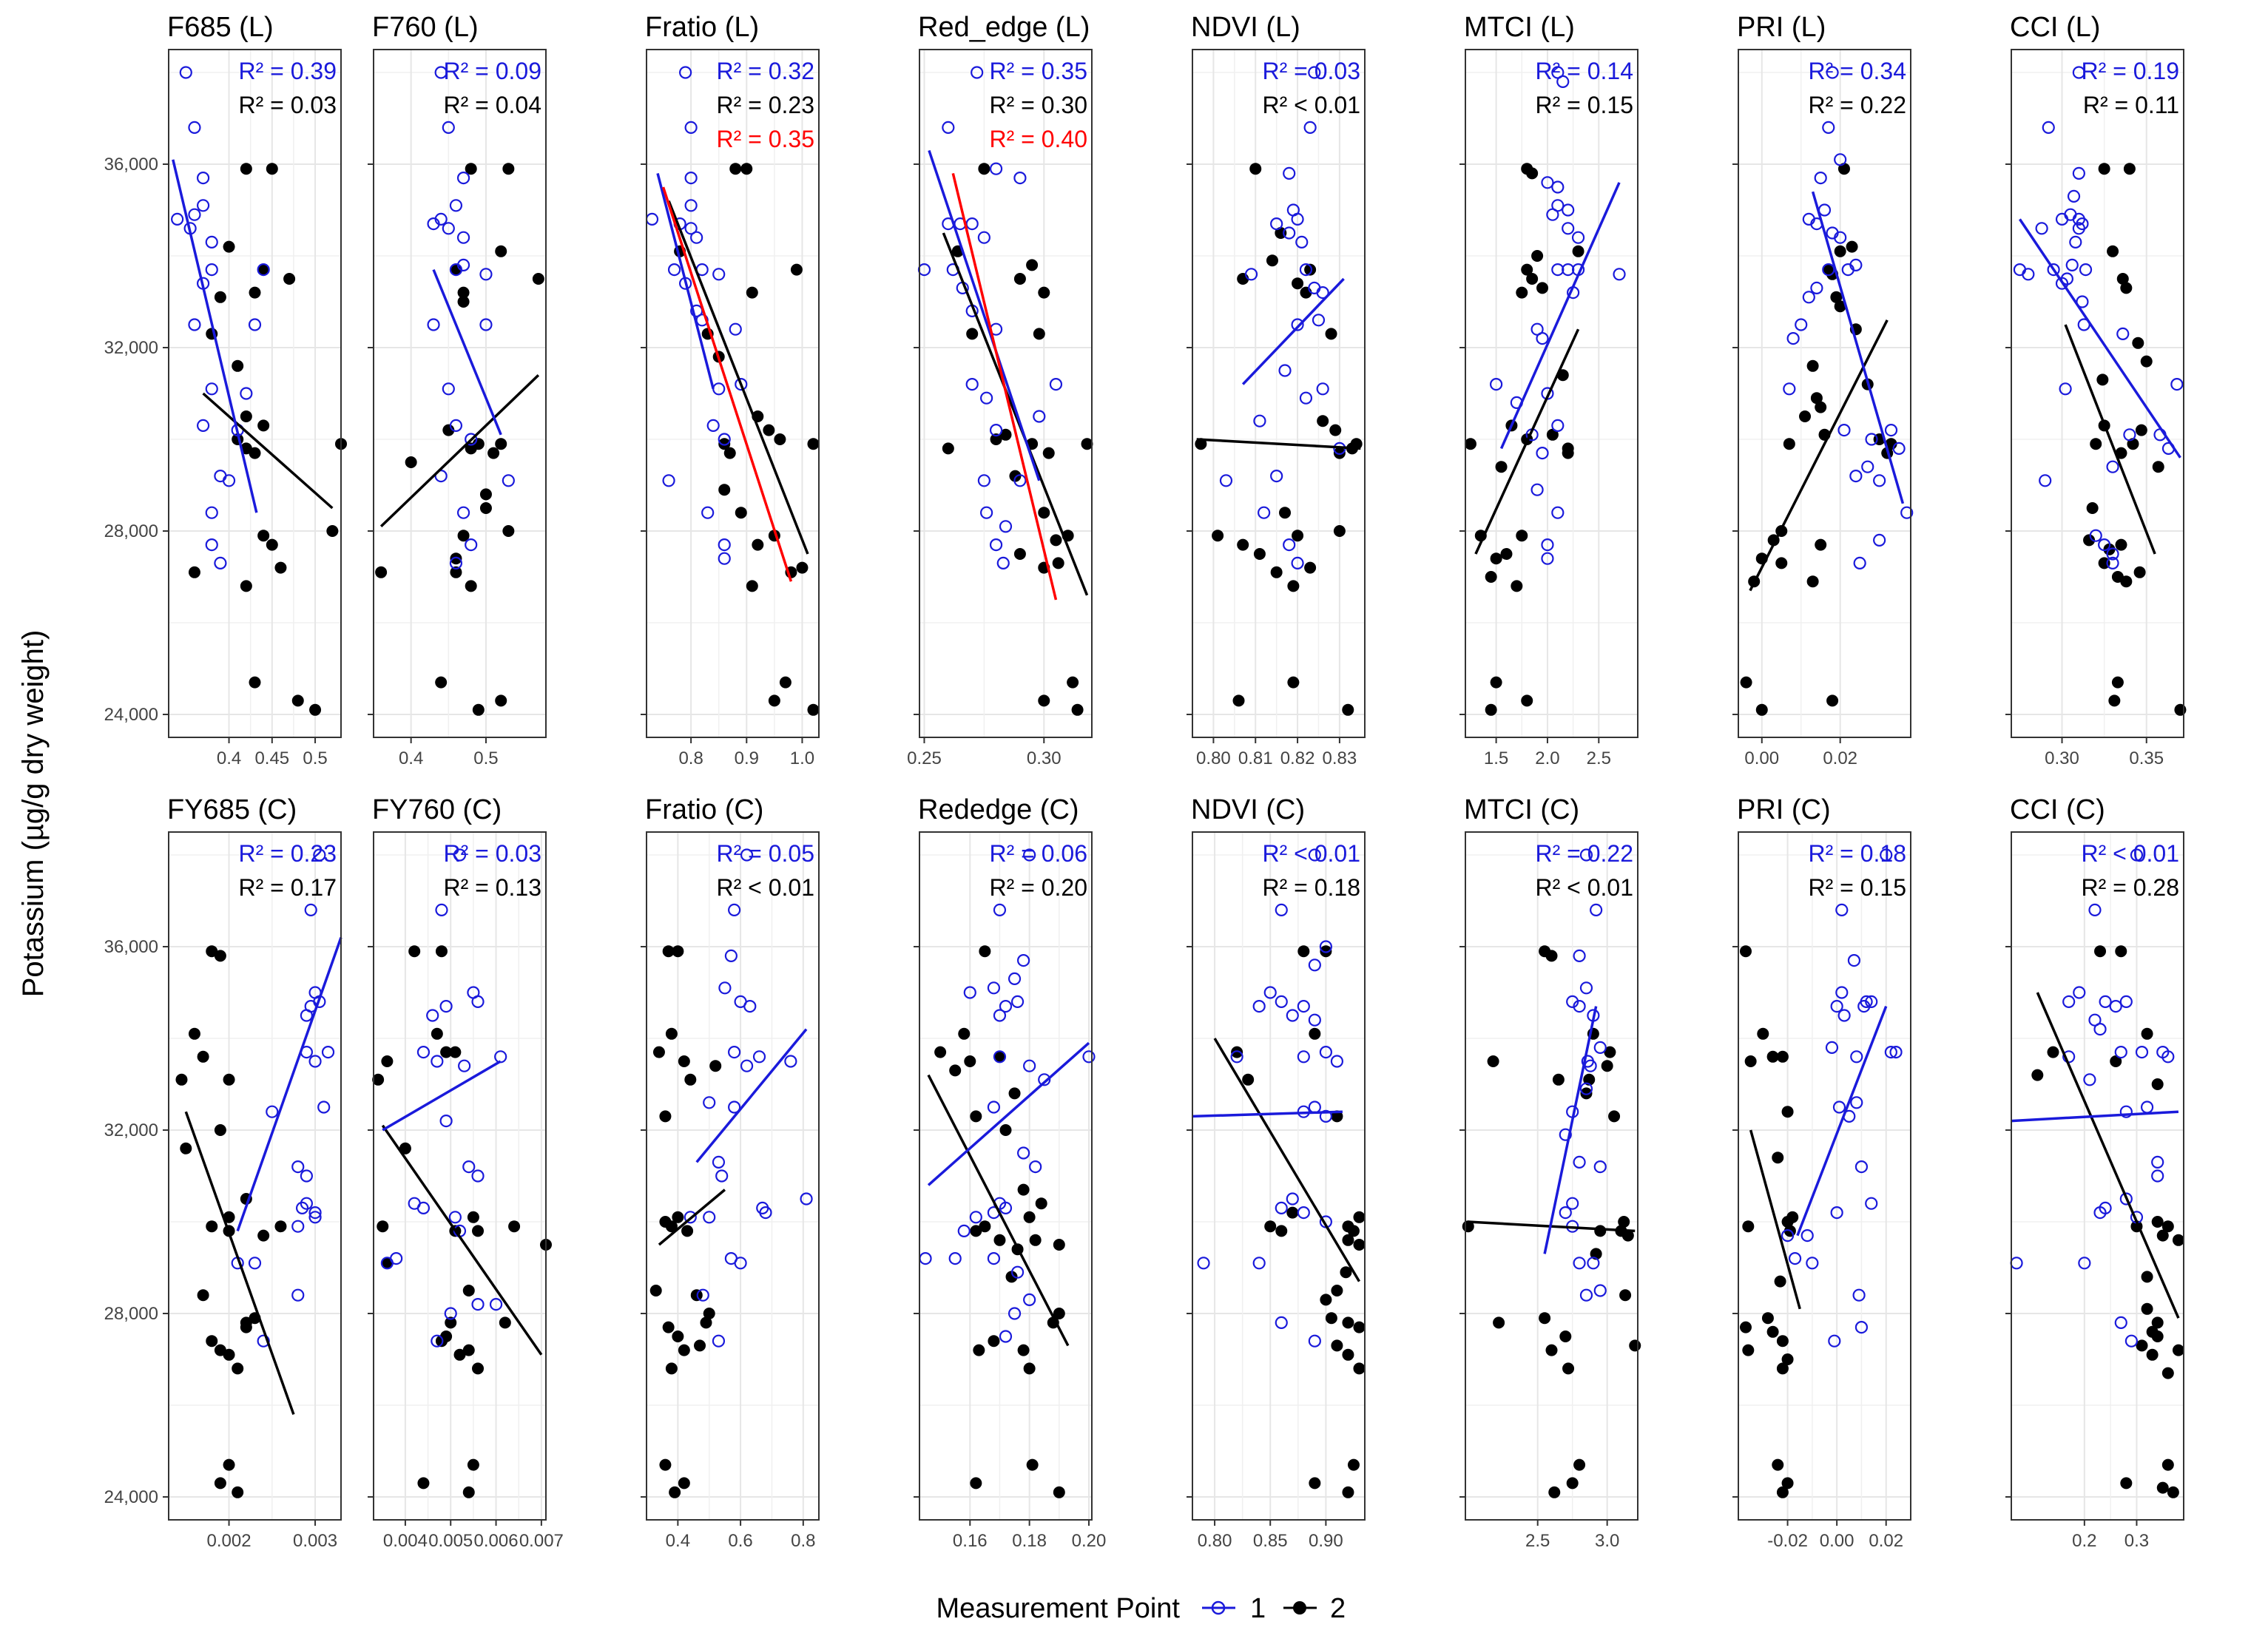  What do you see at coordinates (2130, 887) in the screenshot?
I see `r2-label-series-2: R² = 0.28` at bounding box center [2130, 887].